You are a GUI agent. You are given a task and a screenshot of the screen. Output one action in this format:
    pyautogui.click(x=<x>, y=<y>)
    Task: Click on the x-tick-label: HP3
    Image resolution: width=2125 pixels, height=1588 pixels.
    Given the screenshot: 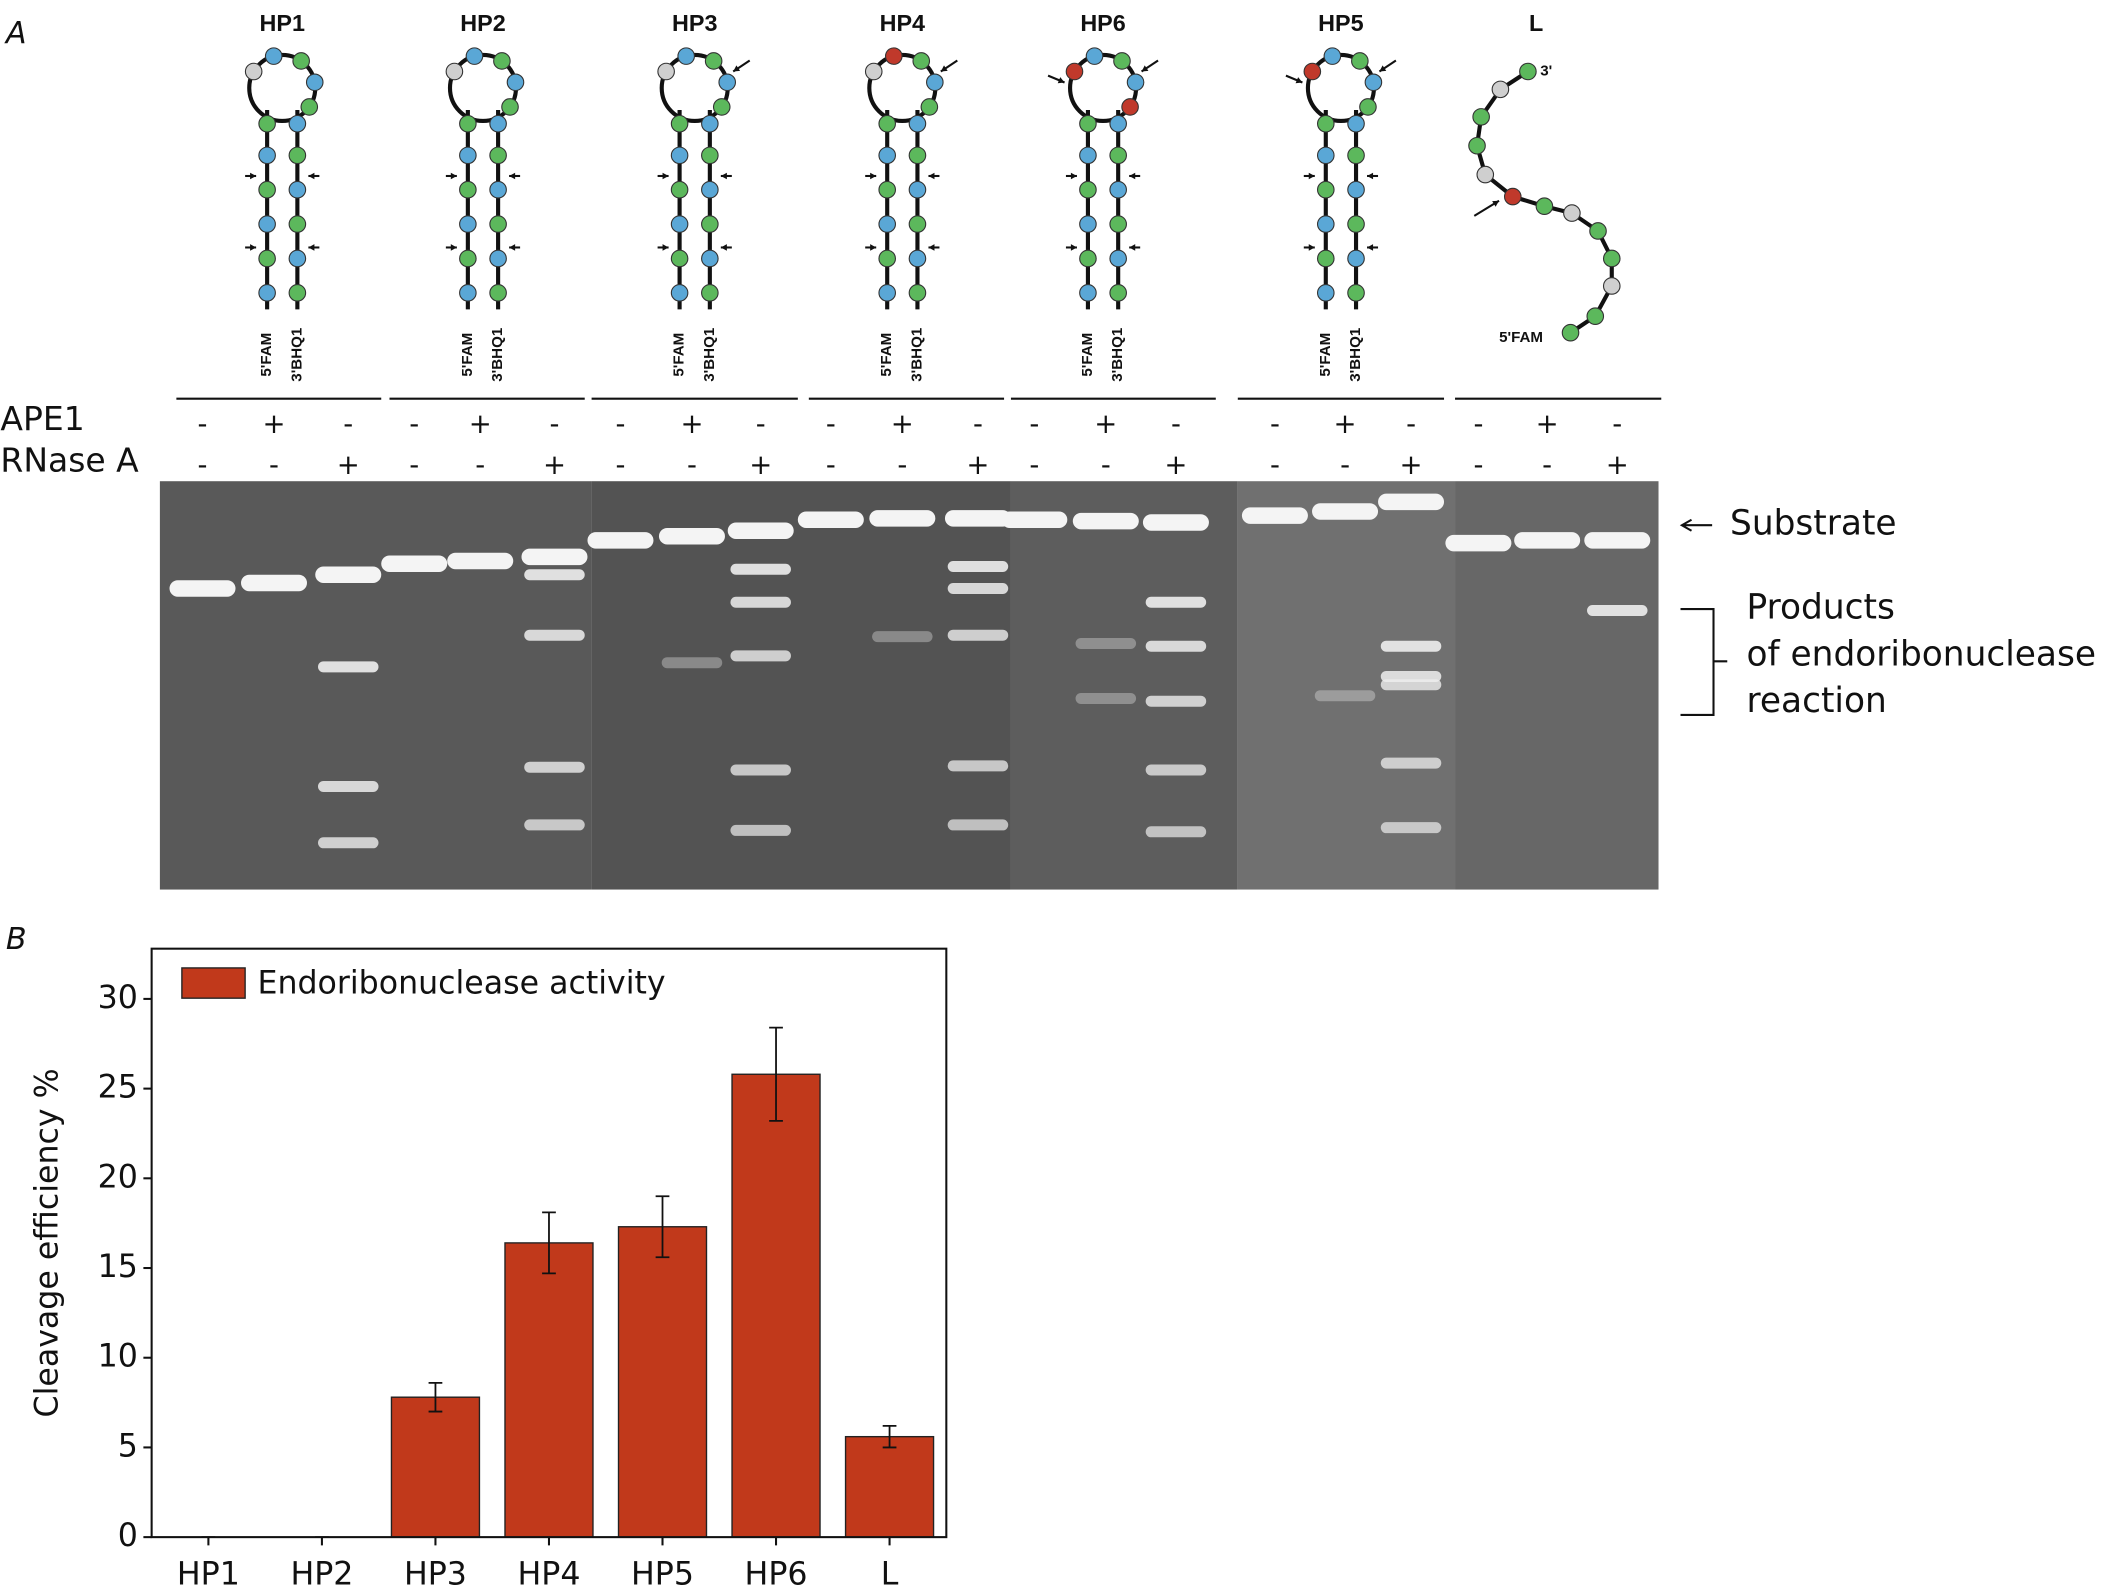 What is the action you would take?
    pyautogui.click(x=435, y=1572)
    